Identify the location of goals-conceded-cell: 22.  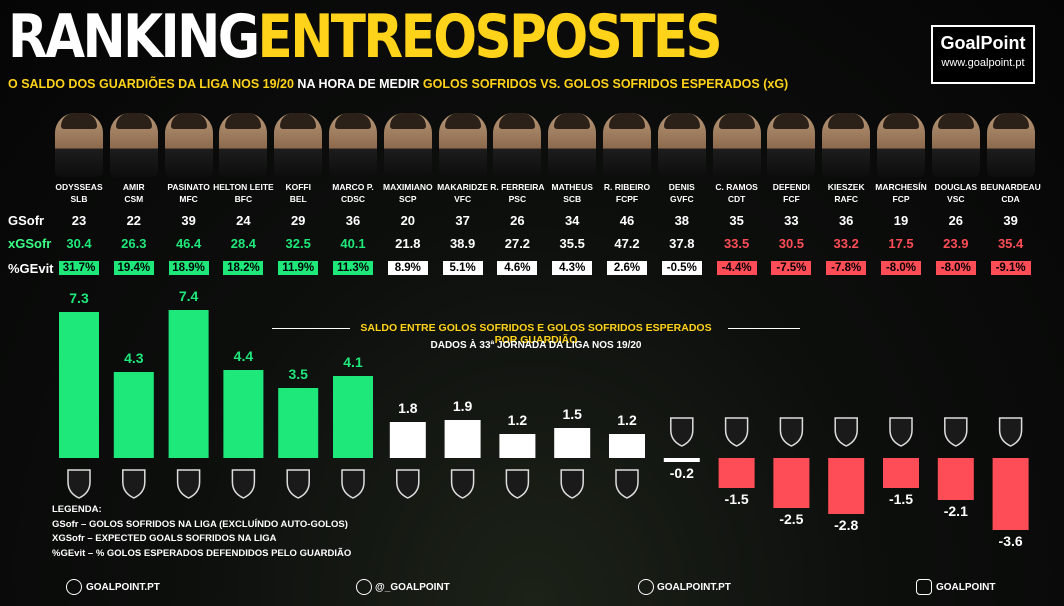
(134, 220).